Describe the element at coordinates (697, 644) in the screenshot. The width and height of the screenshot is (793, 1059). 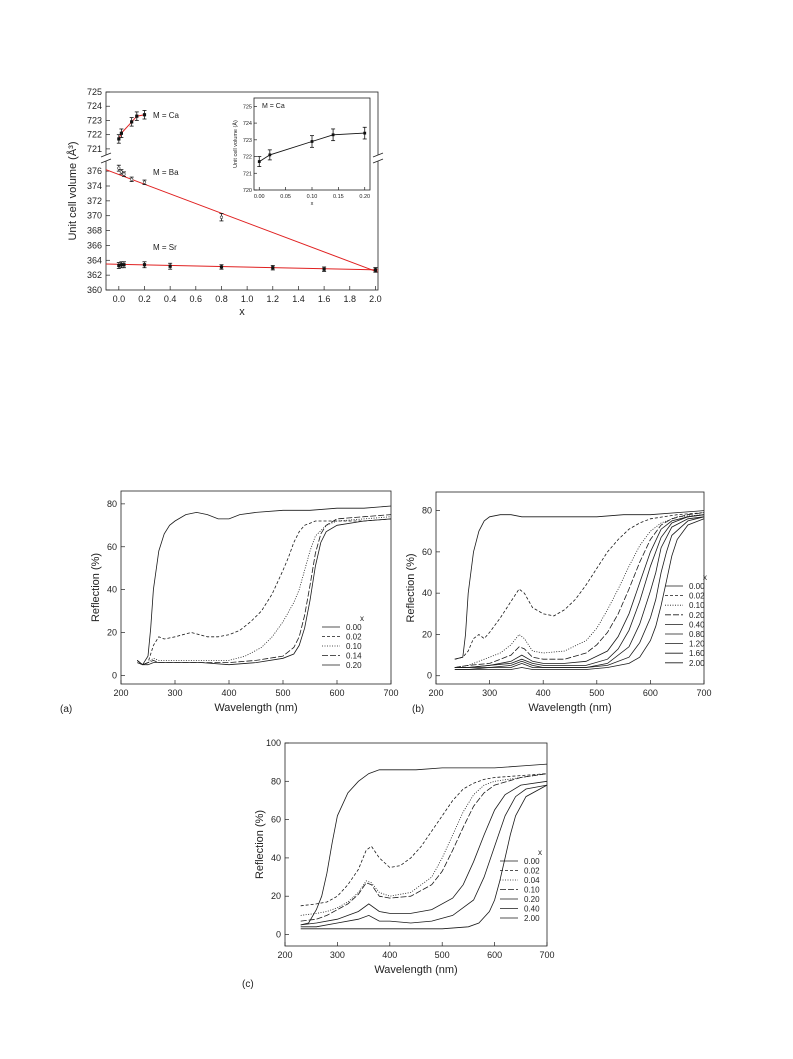
I see `legend-entry: 1.20` at that location.